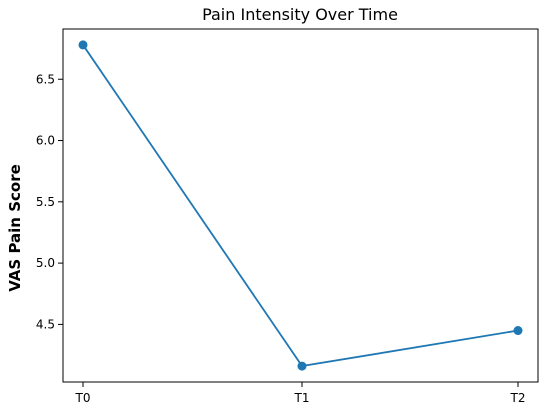 The width and height of the screenshot is (550, 414). I want to click on x-tick-label: T2, so click(518, 398).